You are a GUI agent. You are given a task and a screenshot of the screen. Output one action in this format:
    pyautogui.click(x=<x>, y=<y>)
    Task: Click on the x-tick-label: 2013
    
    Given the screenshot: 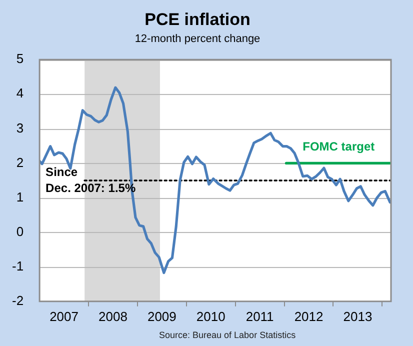 What is the action you would take?
    pyautogui.click(x=357, y=316)
    